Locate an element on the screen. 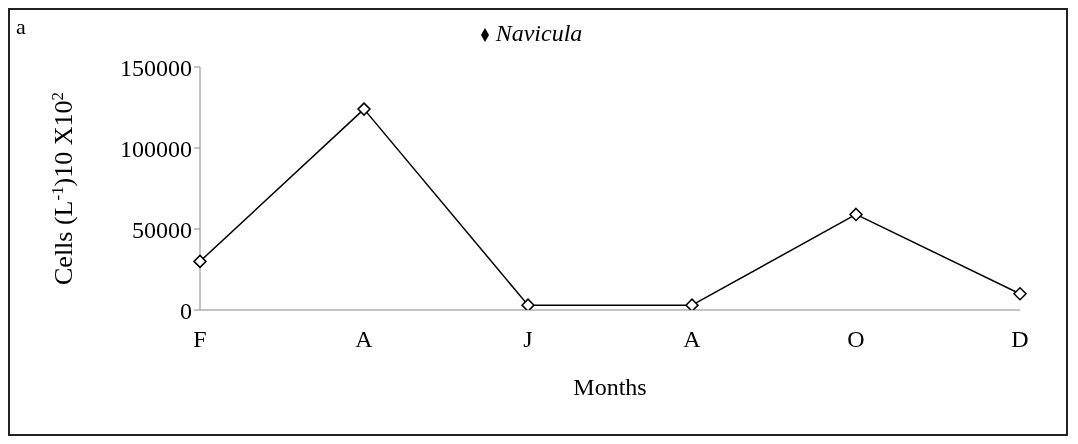 This screenshot has height=444, width=1078. y-tick-label: 150000 is located at coordinates (156, 67).